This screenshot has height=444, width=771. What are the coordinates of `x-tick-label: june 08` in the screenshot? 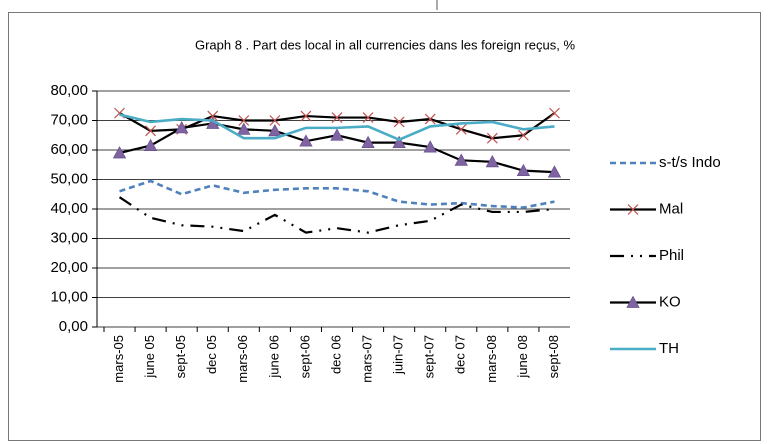 It's located at (522, 357).